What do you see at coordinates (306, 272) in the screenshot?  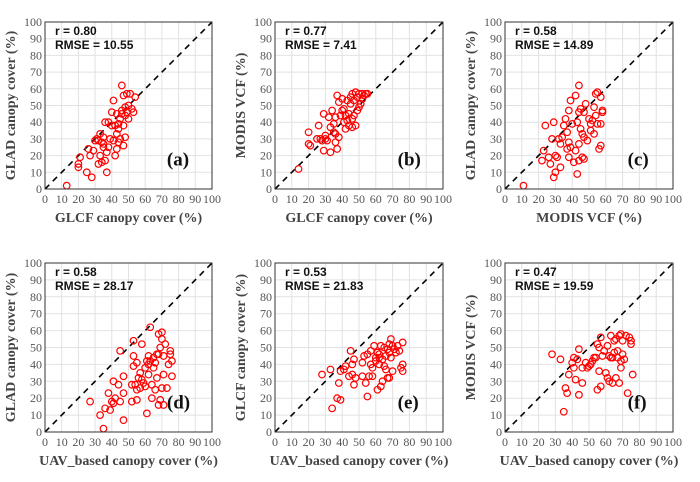 I see `r-label: r = 0.53` at bounding box center [306, 272].